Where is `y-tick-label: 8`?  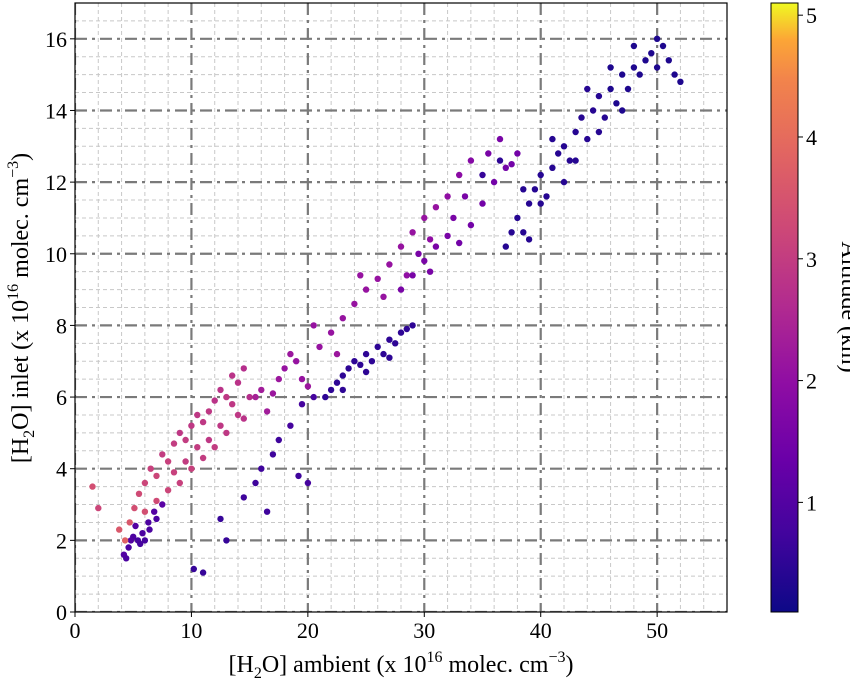 y-tick-label: 8 is located at coordinates (61, 325).